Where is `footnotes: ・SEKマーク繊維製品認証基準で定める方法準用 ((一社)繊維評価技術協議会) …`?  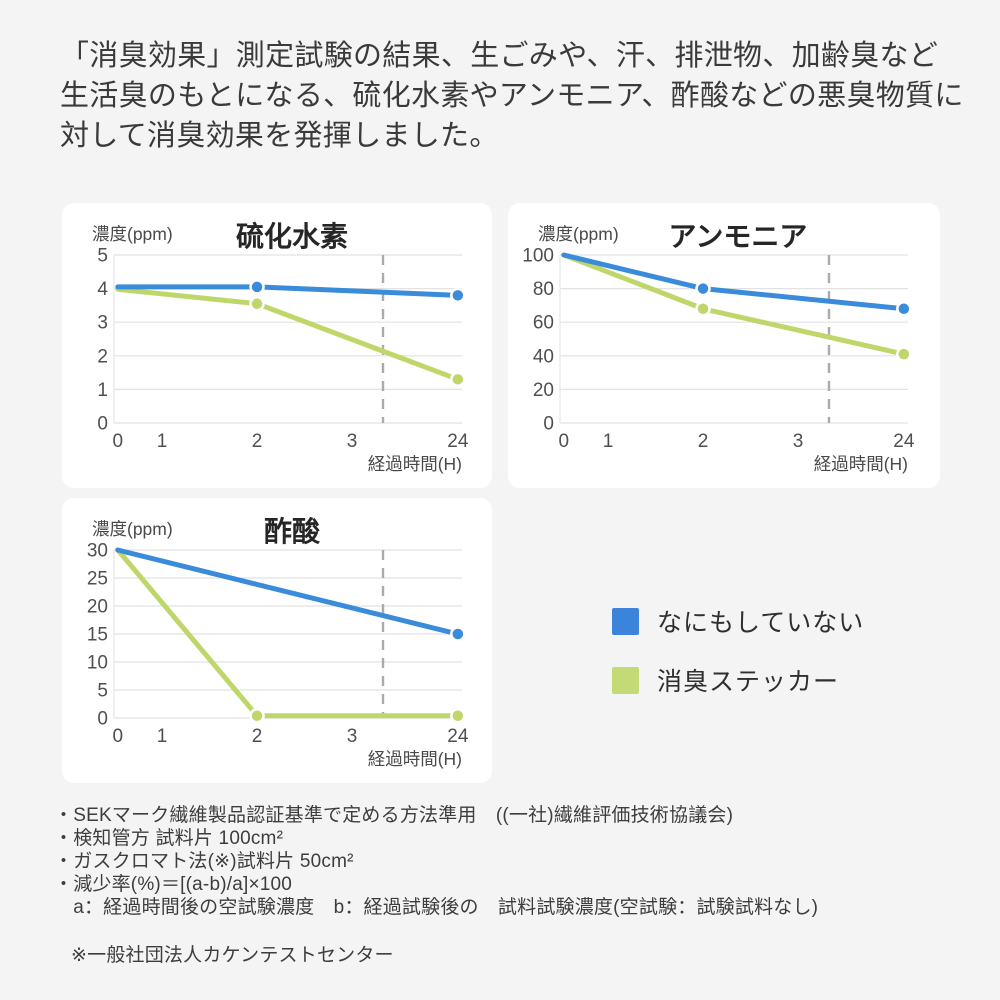 footnotes: ・SEKマーク繊維製品認証基準で定める方法準用 ((一社)繊維評価技術協議会) … is located at coordinates (504, 885).